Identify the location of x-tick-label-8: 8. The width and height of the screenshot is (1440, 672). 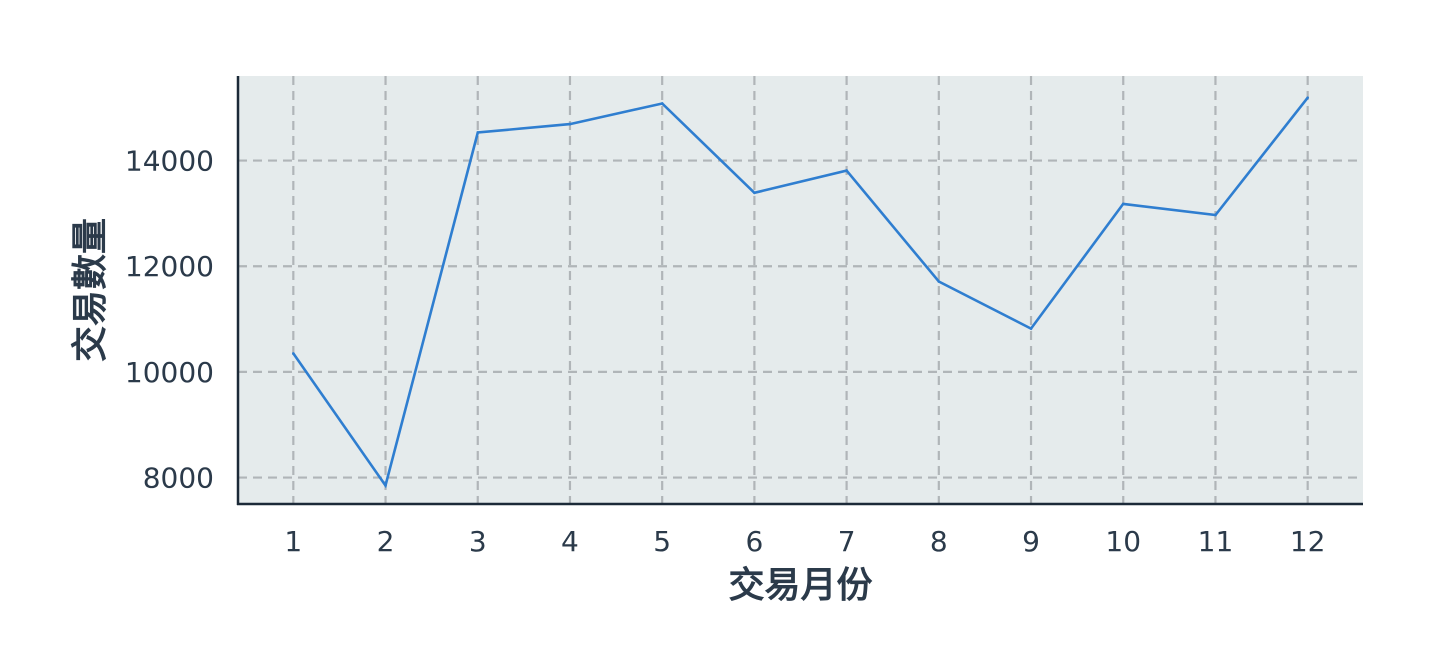
(939, 541).